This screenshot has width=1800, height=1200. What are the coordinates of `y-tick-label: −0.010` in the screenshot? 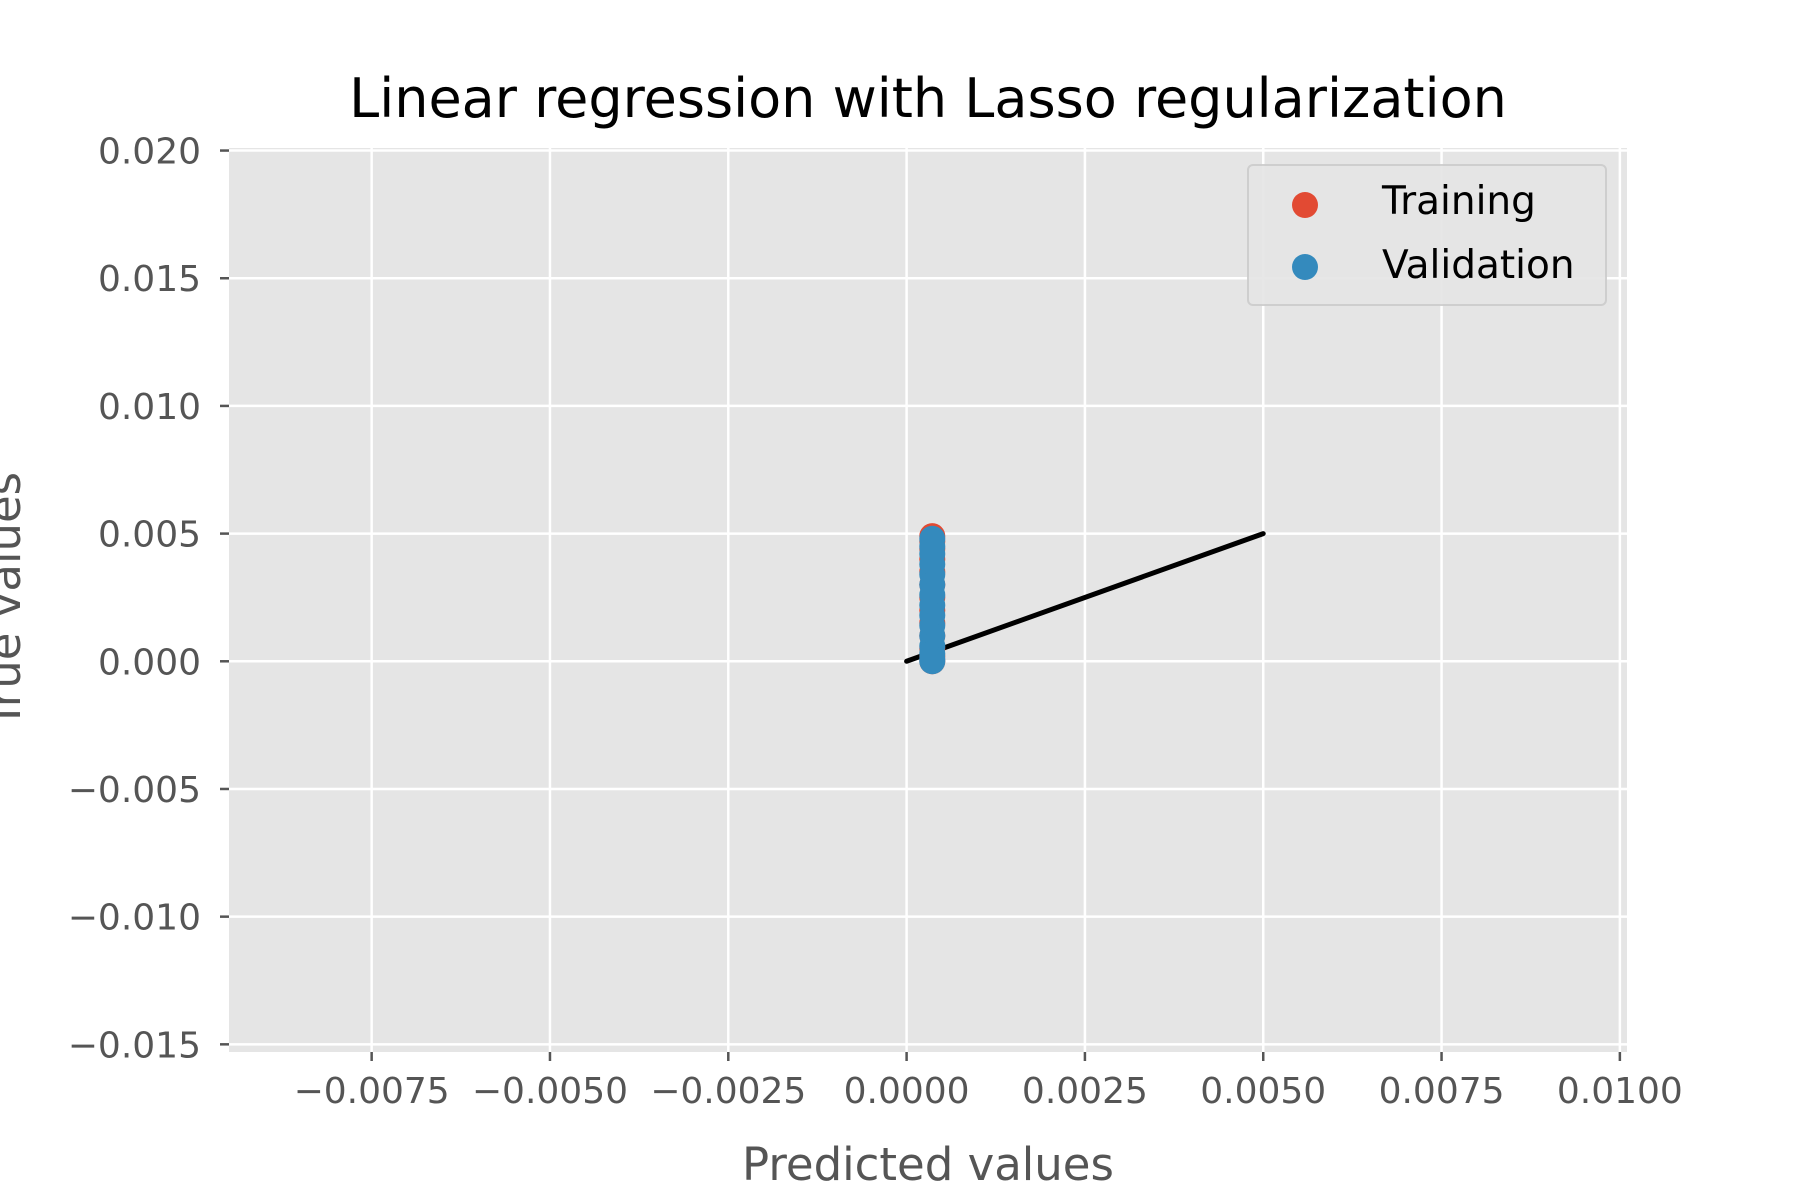 It's located at (134, 918).